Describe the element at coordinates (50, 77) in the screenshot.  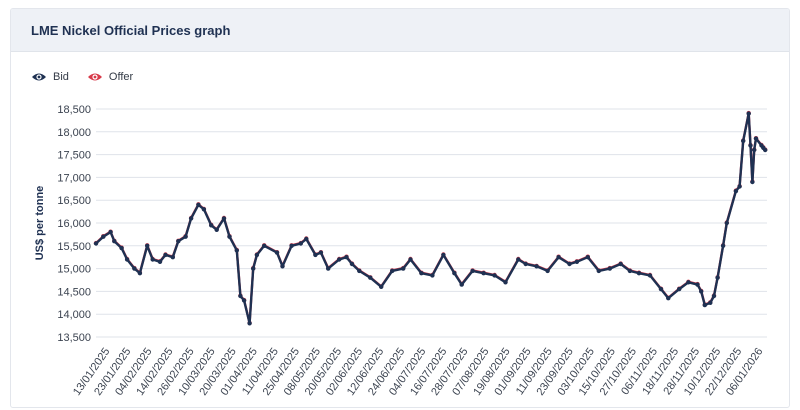
I see `legend-item-bid: Bid` at that location.